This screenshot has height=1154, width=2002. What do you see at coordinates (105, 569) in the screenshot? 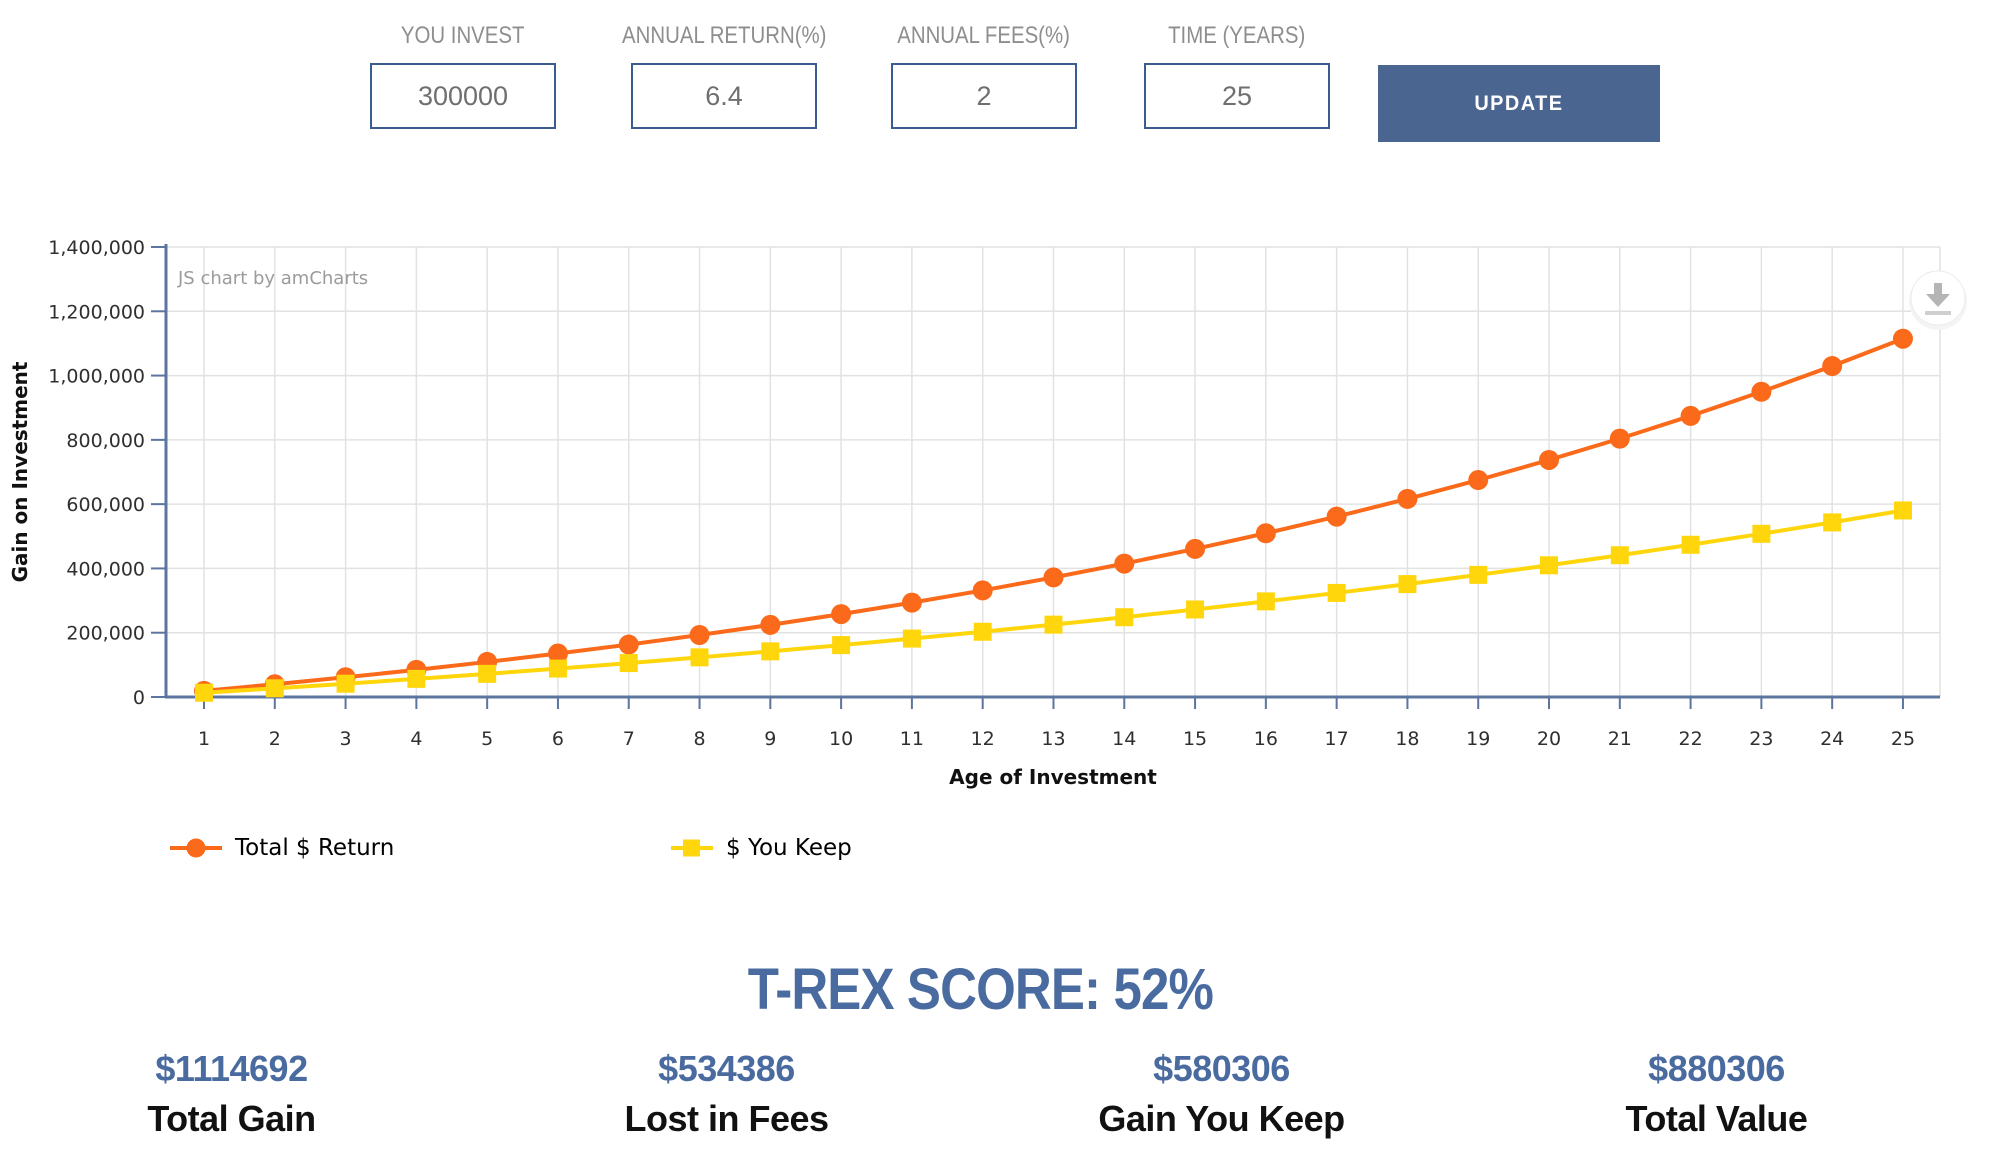
I see `svg-text: 400,000` at bounding box center [105, 569].